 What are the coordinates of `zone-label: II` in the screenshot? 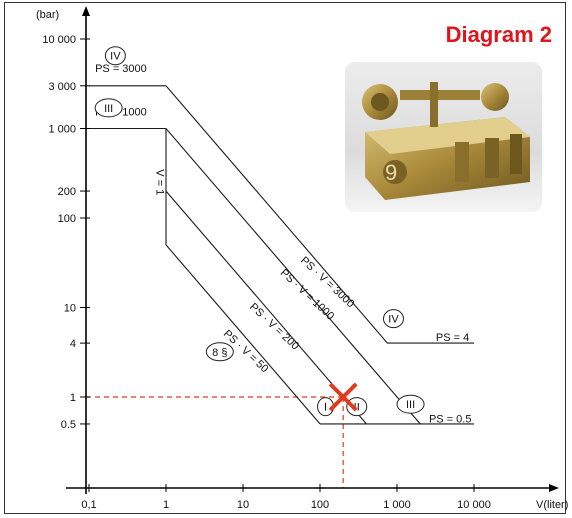 It's located at (357, 407).